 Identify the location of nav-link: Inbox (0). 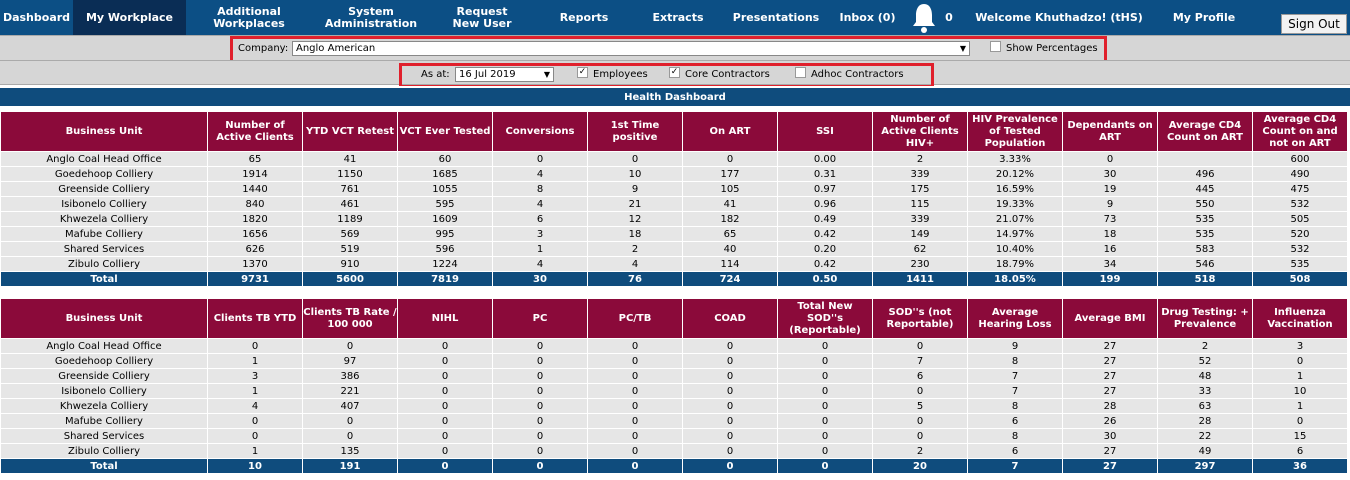
(867, 17).